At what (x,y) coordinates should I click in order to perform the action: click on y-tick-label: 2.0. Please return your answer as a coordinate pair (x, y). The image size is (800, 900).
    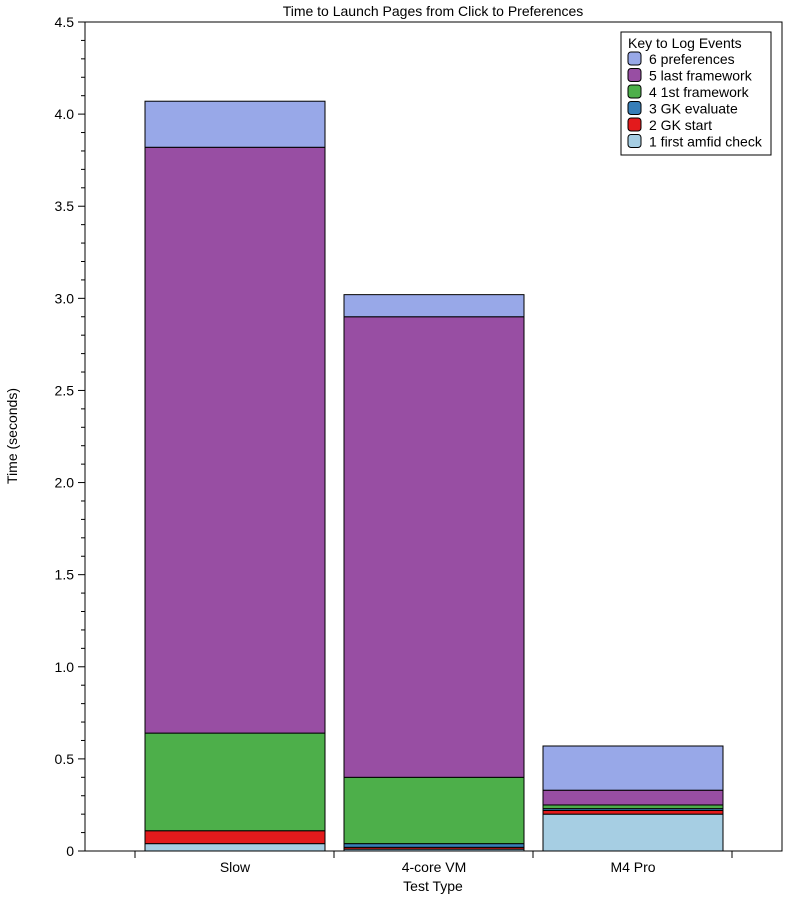
    Looking at the image, I should click on (65, 483).